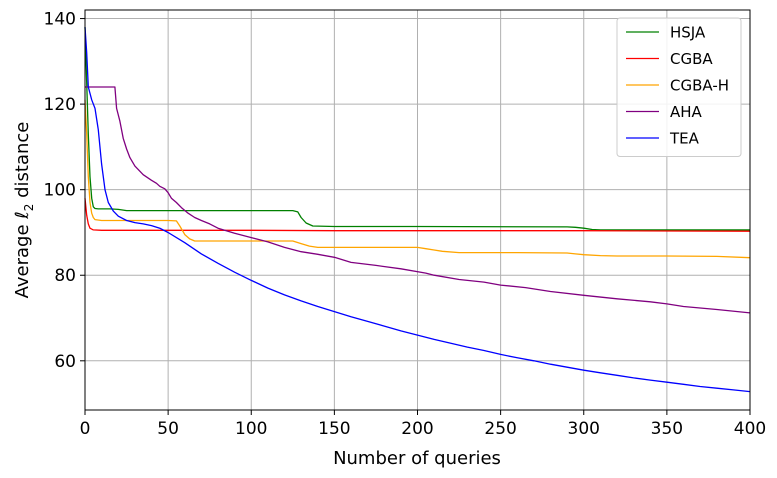 The image size is (777, 478). What do you see at coordinates (24, 210) in the screenshot?
I see `y-axis-title: Average ℓ2 distance` at bounding box center [24, 210].